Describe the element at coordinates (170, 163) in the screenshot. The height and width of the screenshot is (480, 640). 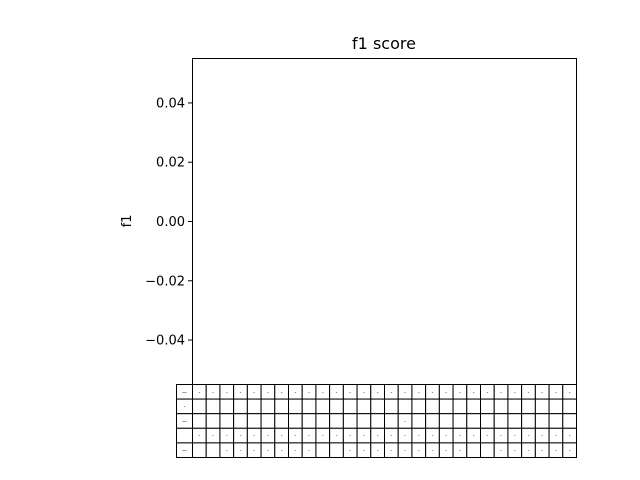
I see `y-tick-label: 0.02` at that location.